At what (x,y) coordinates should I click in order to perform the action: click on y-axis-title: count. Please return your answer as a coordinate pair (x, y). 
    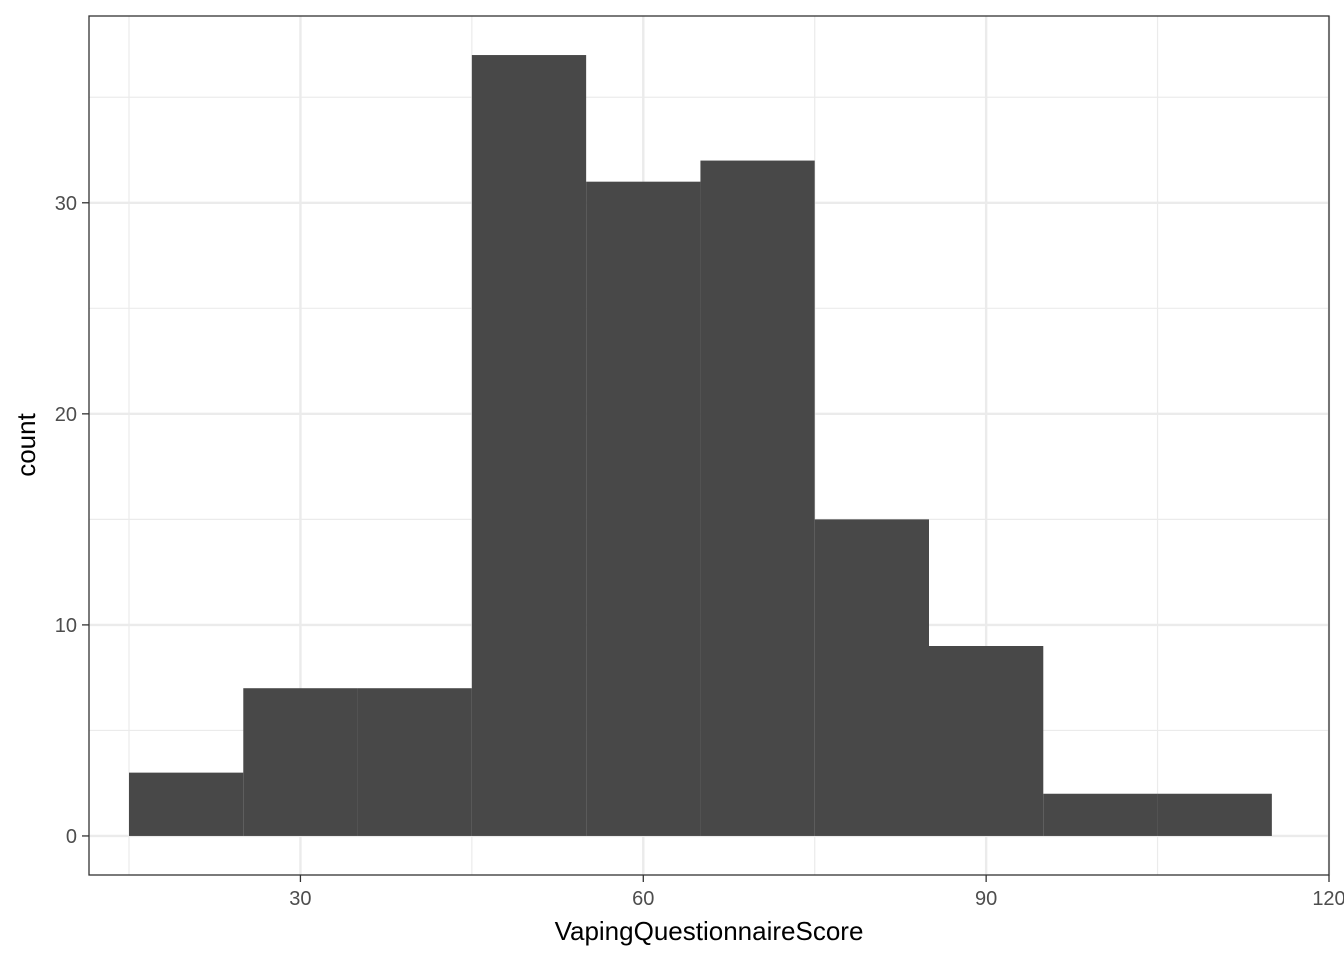
    Looking at the image, I should click on (26, 444).